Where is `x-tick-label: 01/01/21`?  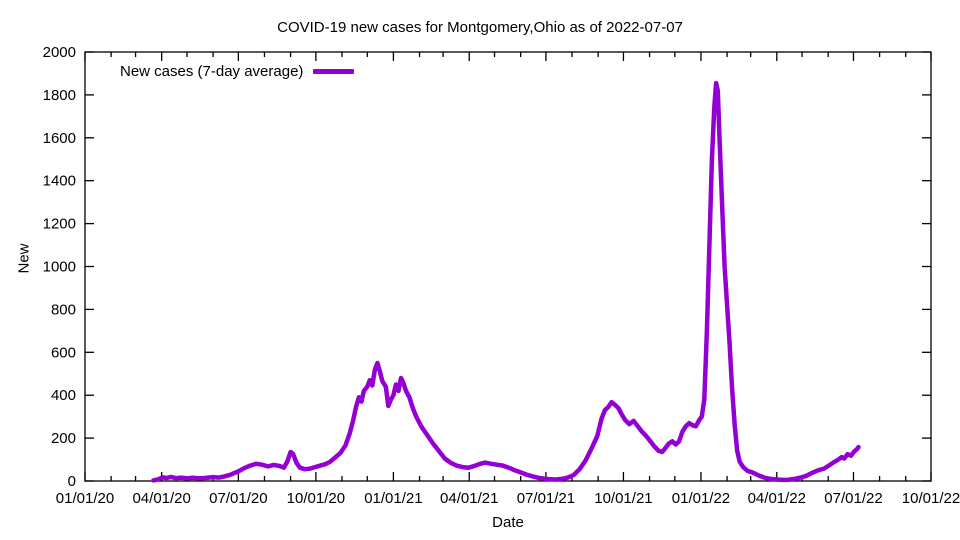
x-tick-label: 01/01/21 is located at coordinates (393, 498).